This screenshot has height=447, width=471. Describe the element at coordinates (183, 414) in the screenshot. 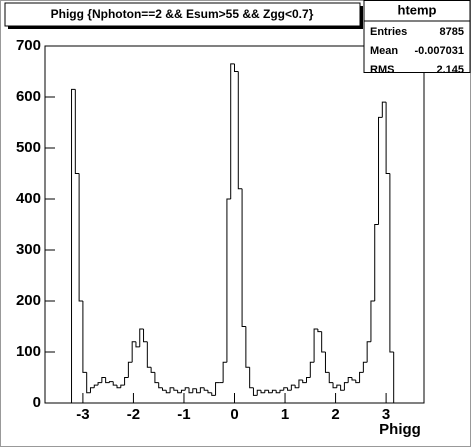

I see `x-tick-label: -1` at that location.